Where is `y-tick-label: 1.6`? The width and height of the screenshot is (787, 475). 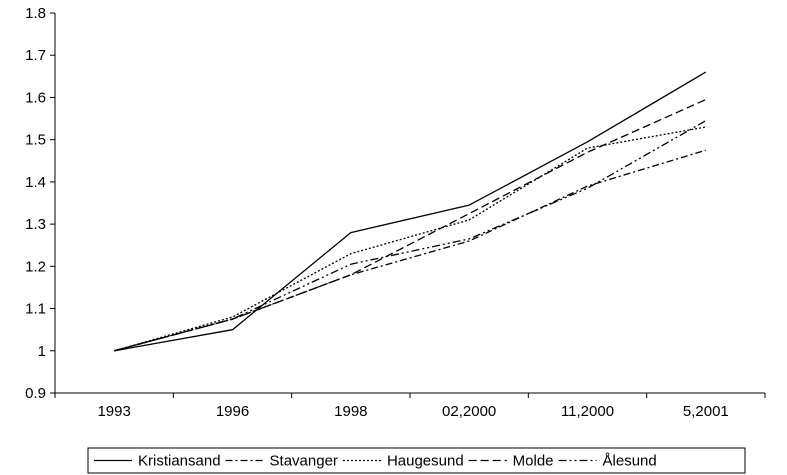 y-tick-label: 1.6 is located at coordinates (35, 97).